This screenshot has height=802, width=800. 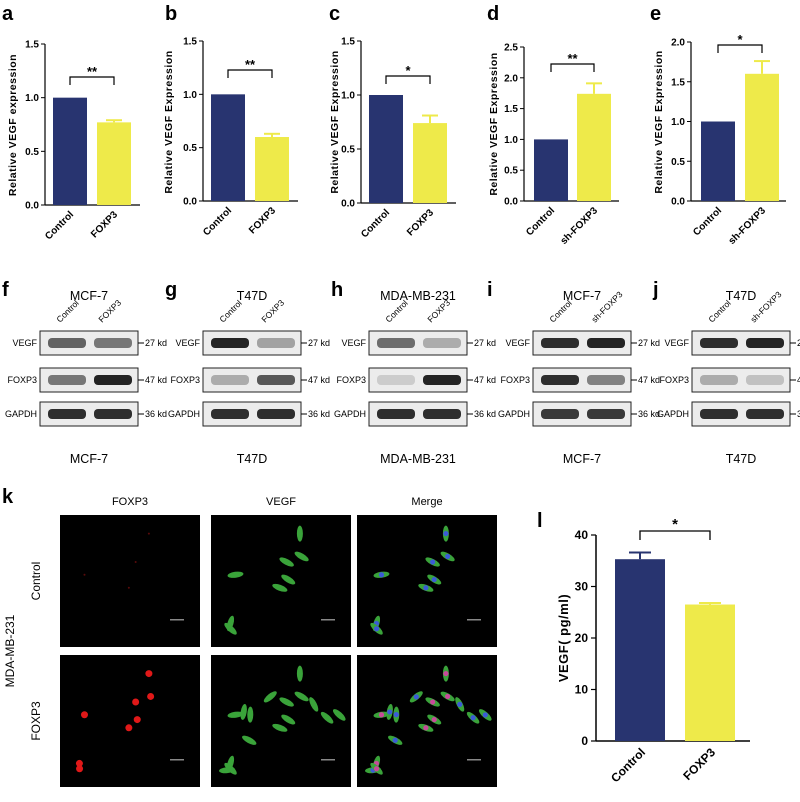 I want to click on nucleus-red, so click(x=149, y=674).